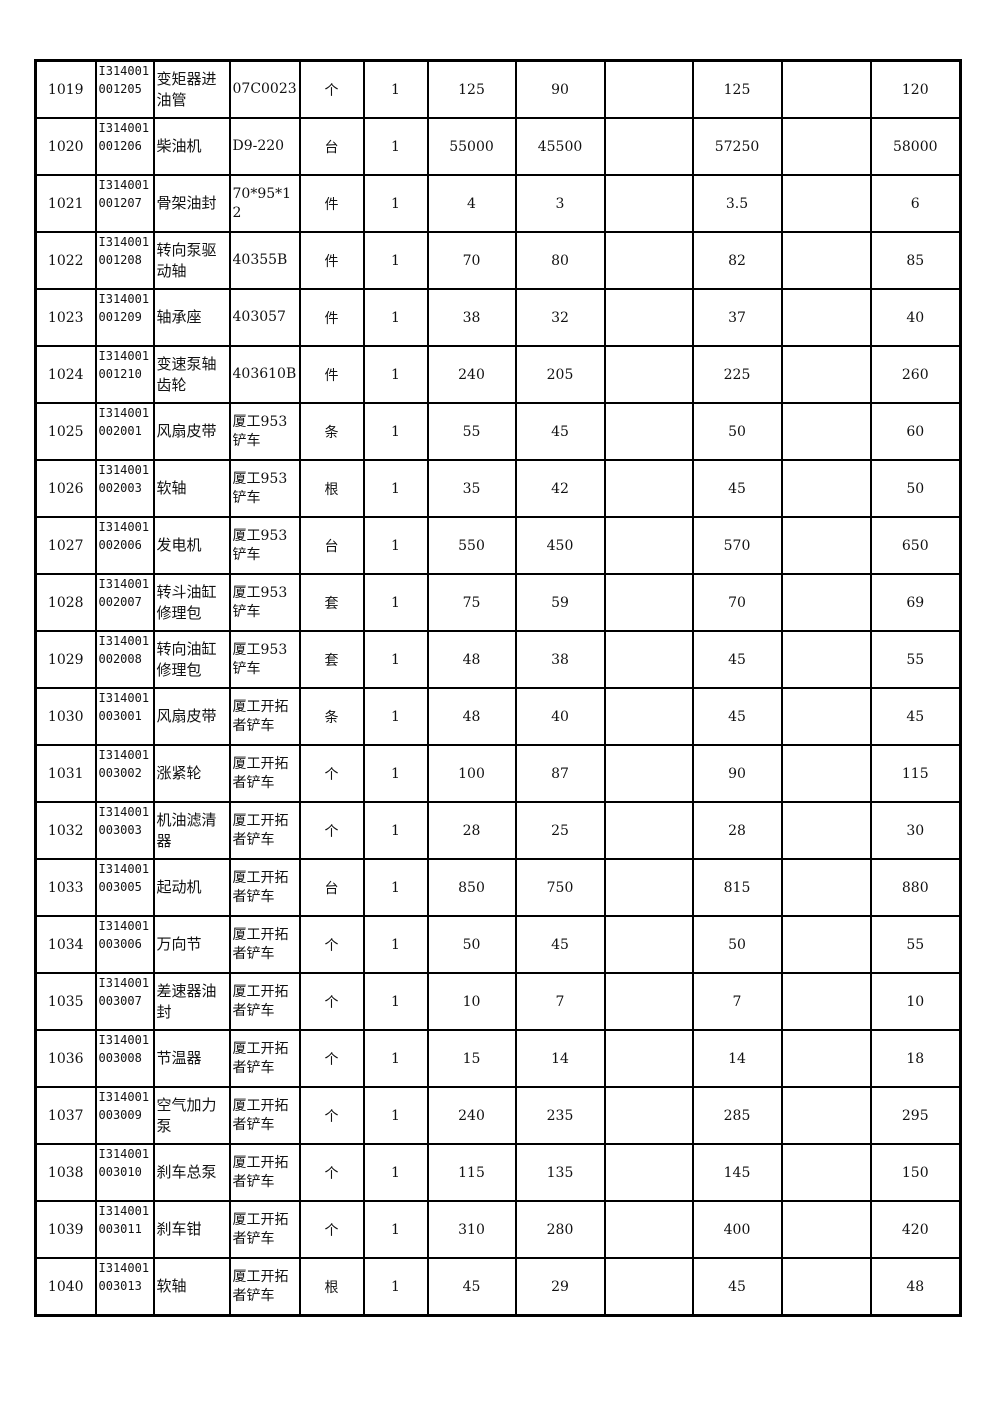 The width and height of the screenshot is (992, 1403). Describe the element at coordinates (560, 374) in the screenshot. I see `price-2-cell: 205` at that location.